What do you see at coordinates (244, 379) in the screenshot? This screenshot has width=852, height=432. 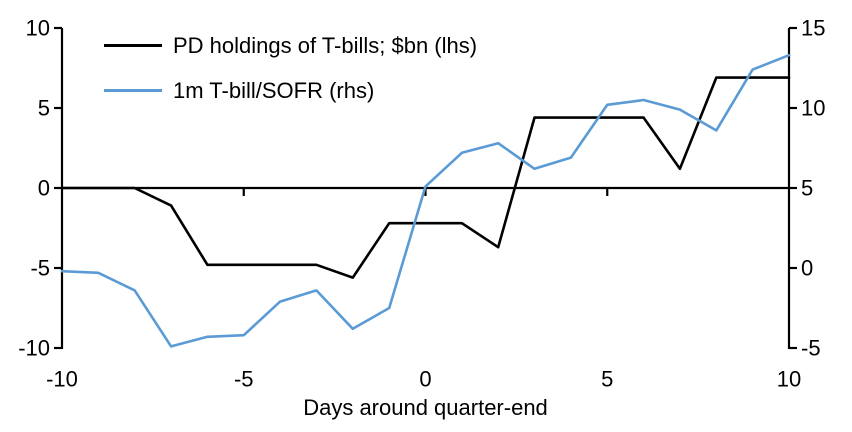 I see `x-axis-tick-label: -5` at bounding box center [244, 379].